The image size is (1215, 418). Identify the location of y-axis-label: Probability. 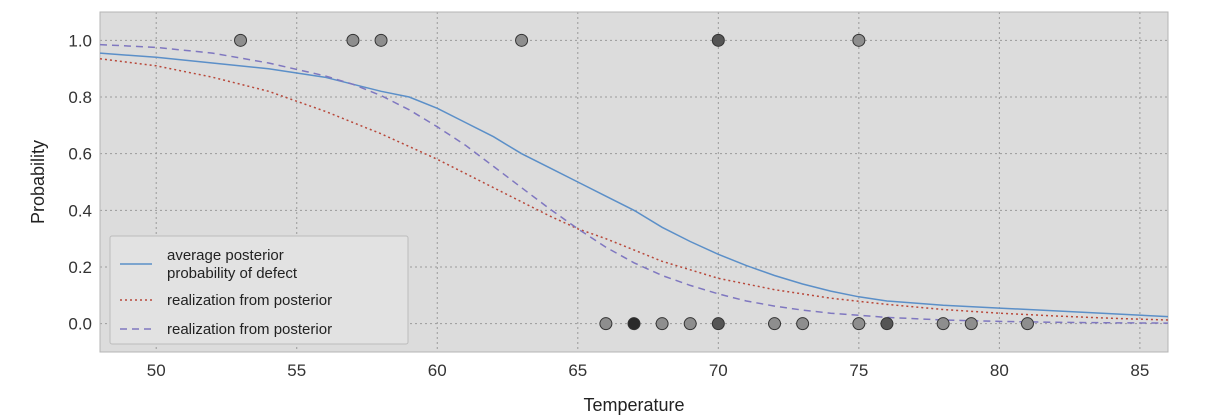
(38, 182).